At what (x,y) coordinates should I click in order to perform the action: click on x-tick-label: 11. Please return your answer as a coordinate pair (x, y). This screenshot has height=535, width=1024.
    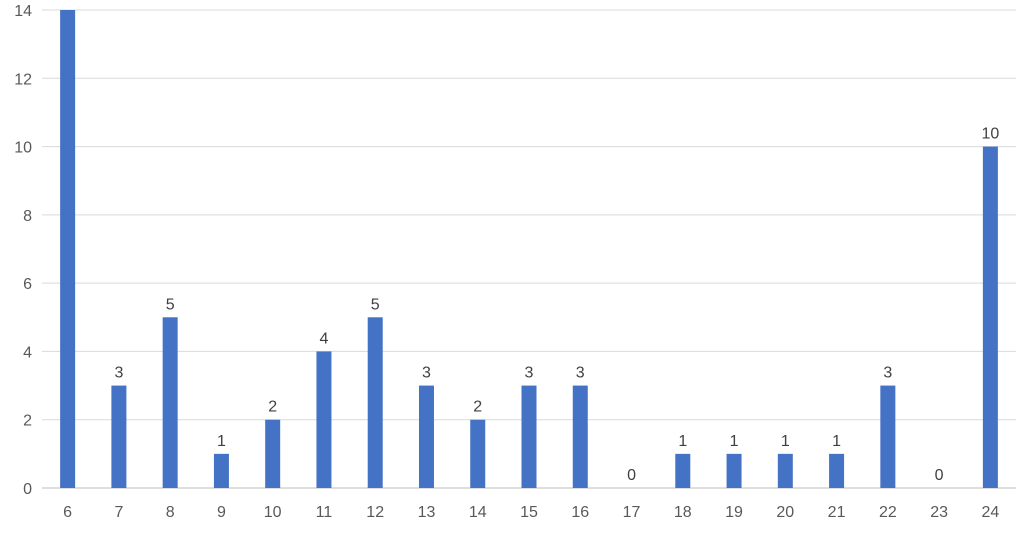
    Looking at the image, I should click on (324, 512).